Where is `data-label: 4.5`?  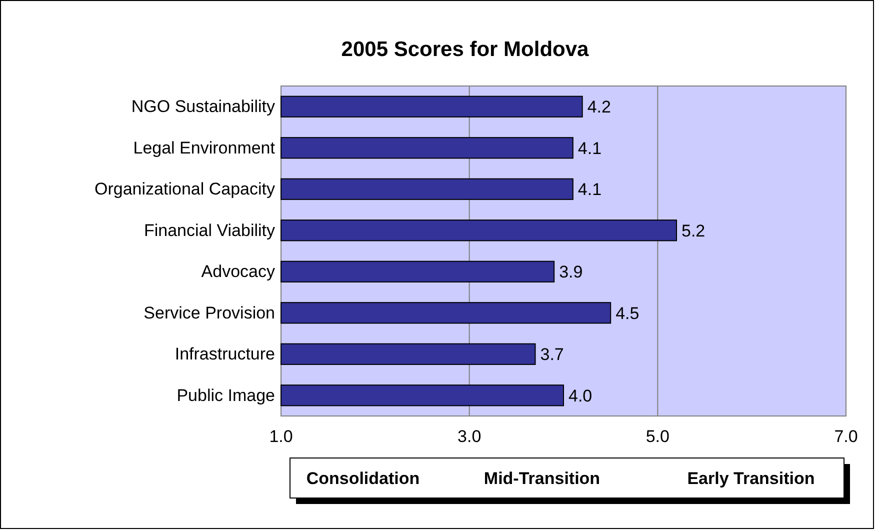
data-label: 4.5 is located at coordinates (628, 313).